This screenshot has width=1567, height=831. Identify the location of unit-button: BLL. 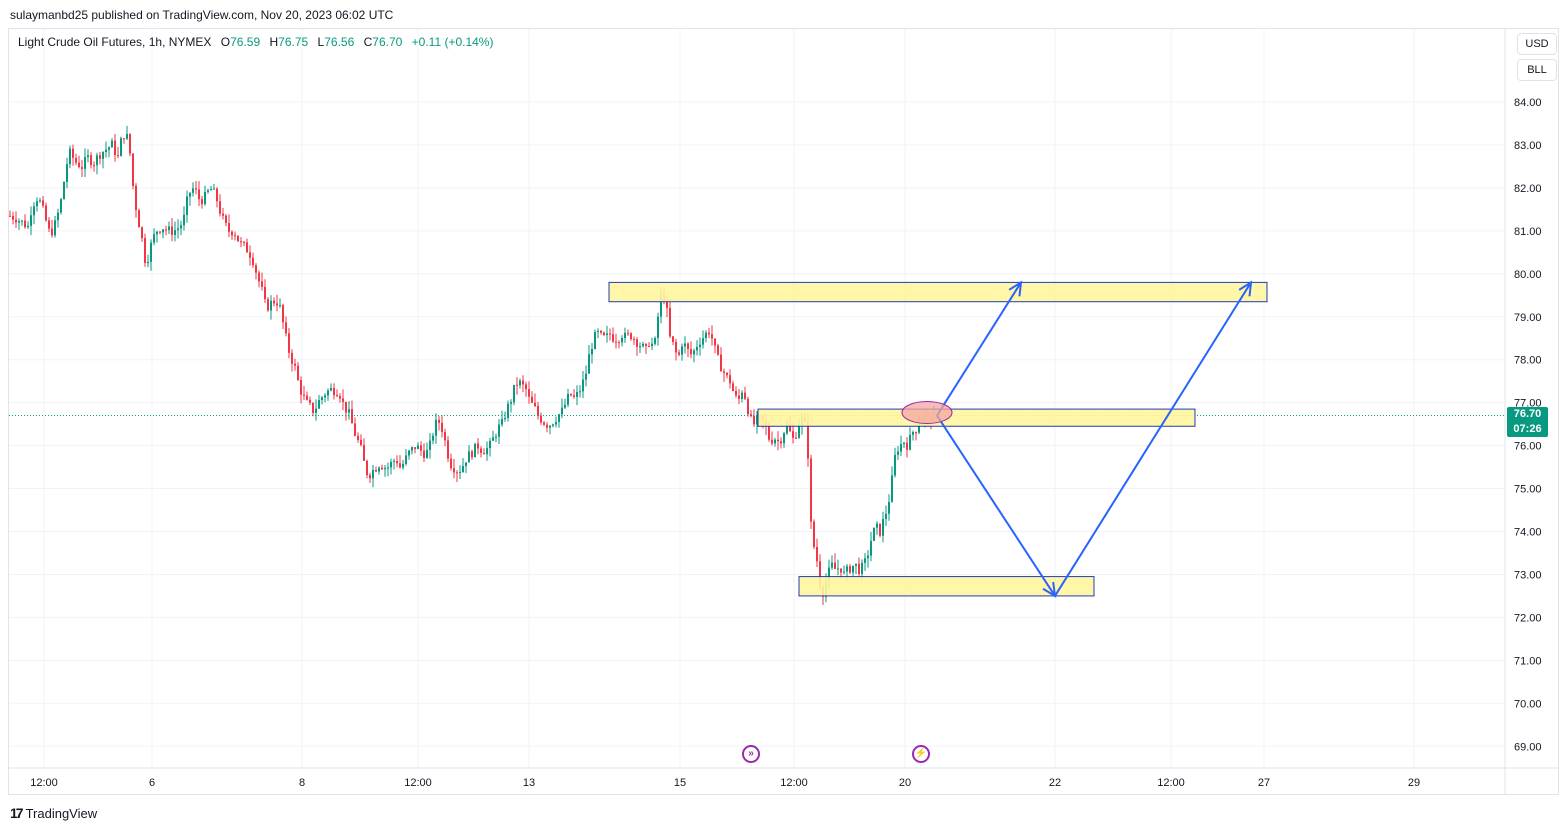
(1537, 70).